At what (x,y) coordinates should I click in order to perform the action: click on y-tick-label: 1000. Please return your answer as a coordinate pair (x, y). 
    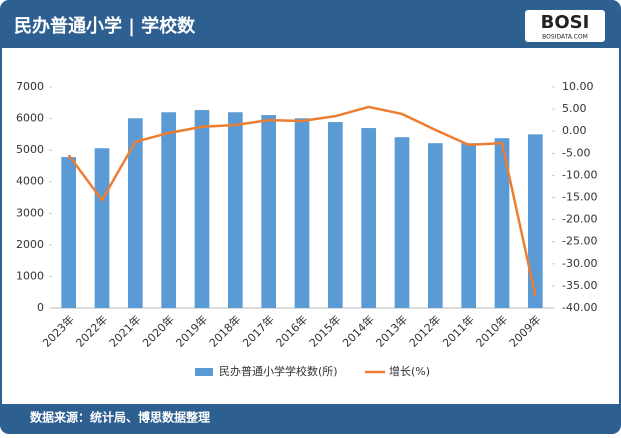
    Looking at the image, I should click on (30, 275).